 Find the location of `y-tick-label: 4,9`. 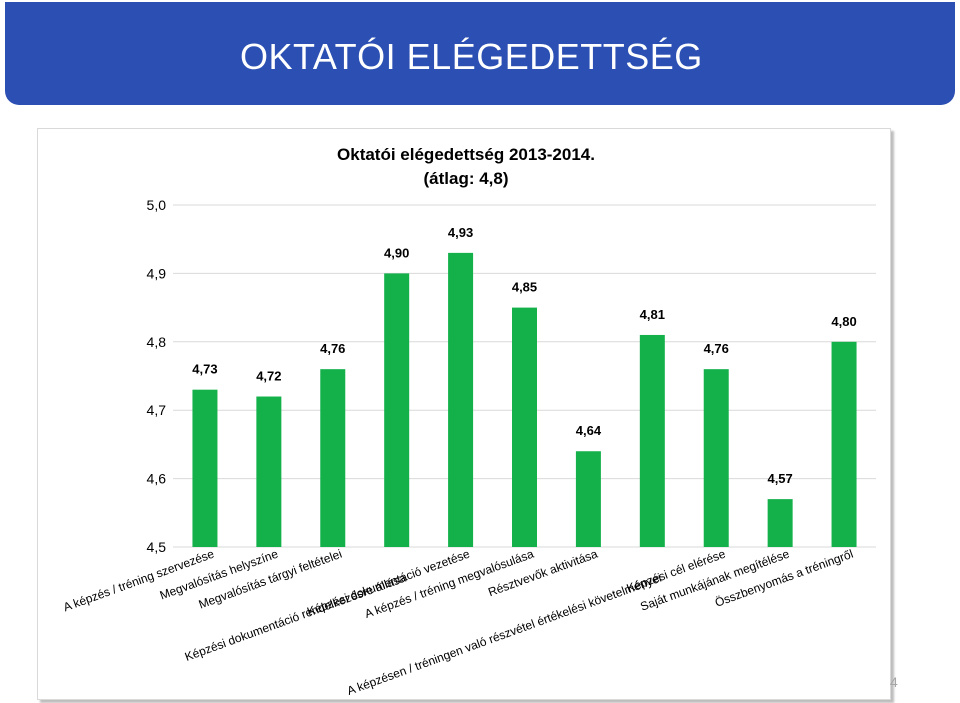

y-tick-label: 4,9 is located at coordinates (157, 273).